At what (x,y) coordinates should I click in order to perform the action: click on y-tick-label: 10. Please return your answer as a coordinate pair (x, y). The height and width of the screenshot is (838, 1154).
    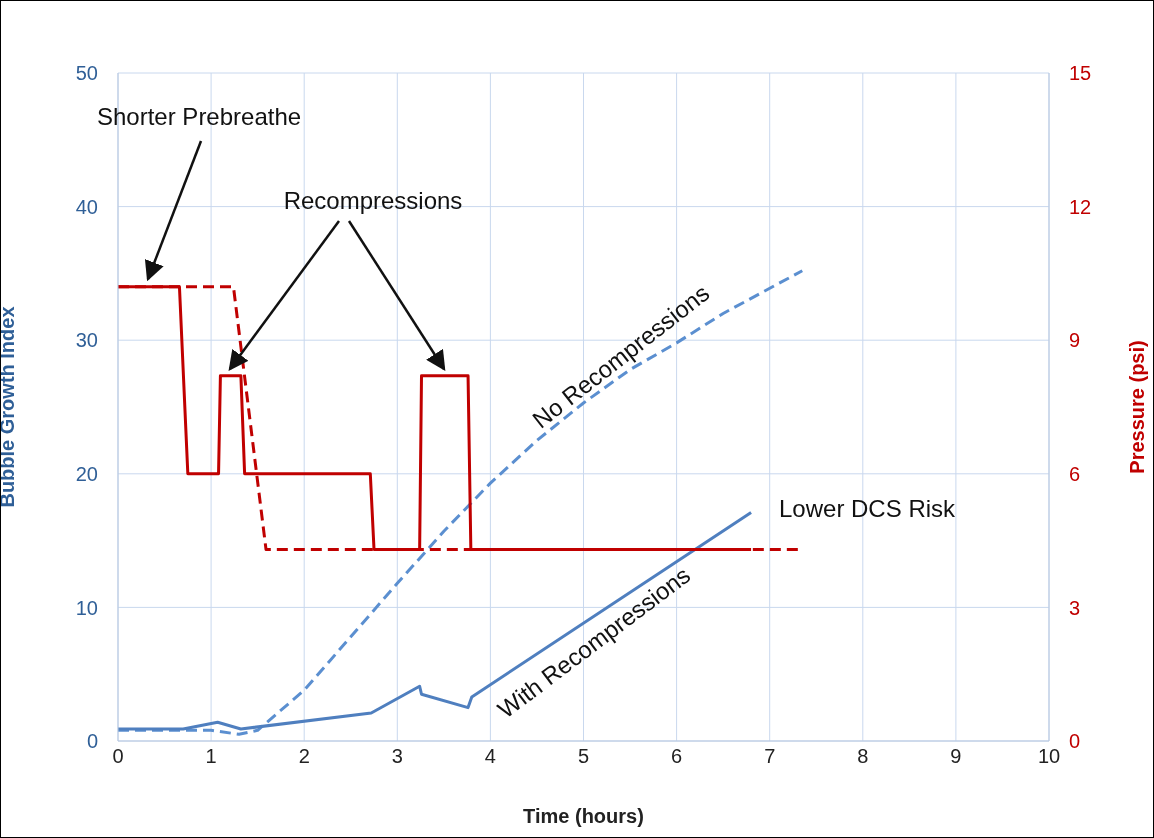
    Looking at the image, I should click on (86, 607).